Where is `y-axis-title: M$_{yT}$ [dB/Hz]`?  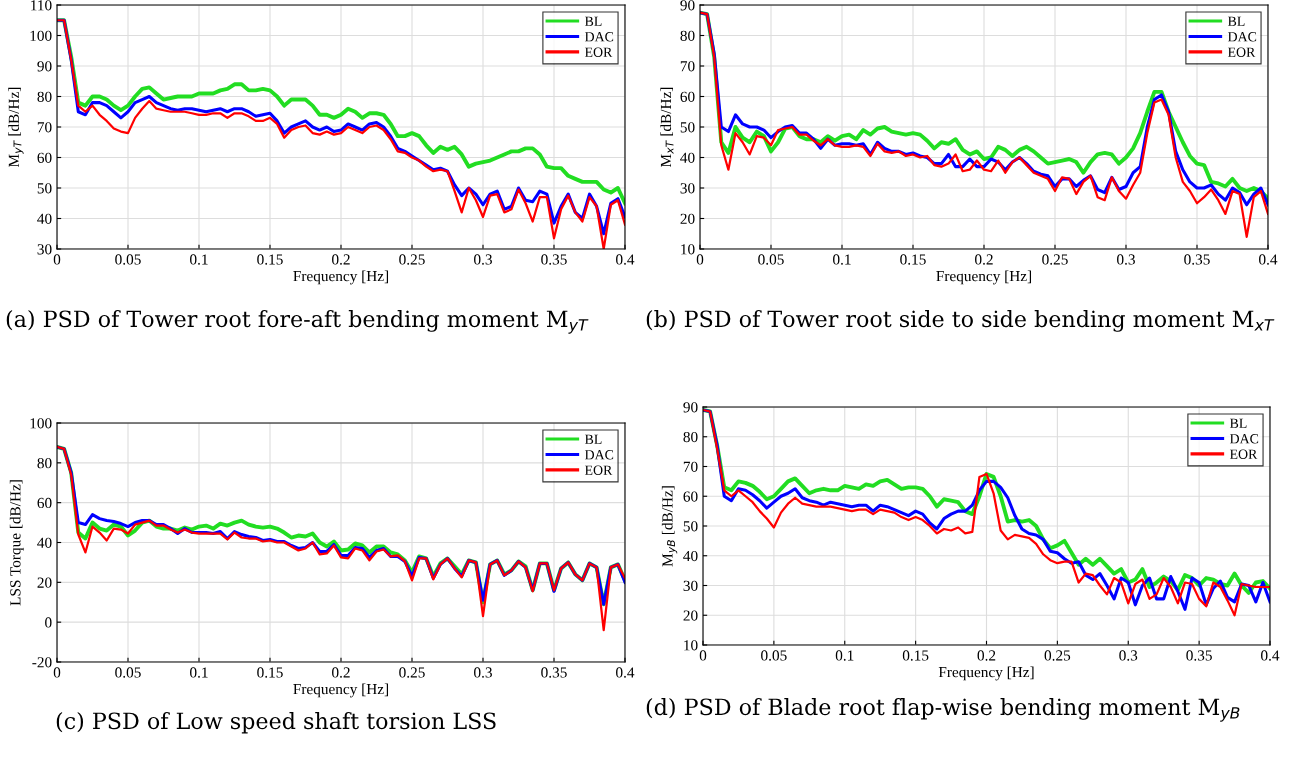
y-axis-title: M$_{yT}$ [dB/Hz] is located at coordinates (16, 127).